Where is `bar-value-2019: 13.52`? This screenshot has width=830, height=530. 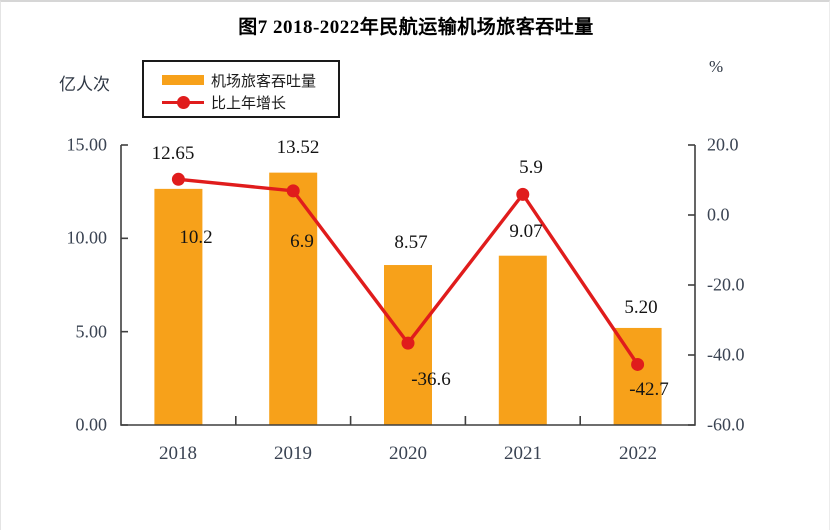
bar-value-2019: 13.52 is located at coordinates (298, 147).